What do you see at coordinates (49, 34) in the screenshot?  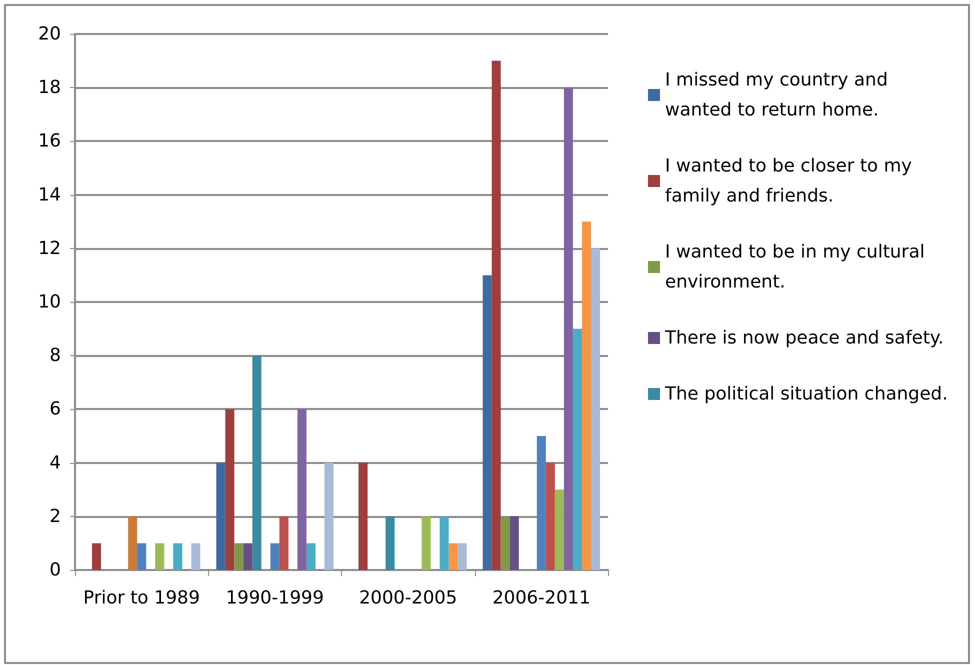 I see `y-tick-label: 20` at bounding box center [49, 34].